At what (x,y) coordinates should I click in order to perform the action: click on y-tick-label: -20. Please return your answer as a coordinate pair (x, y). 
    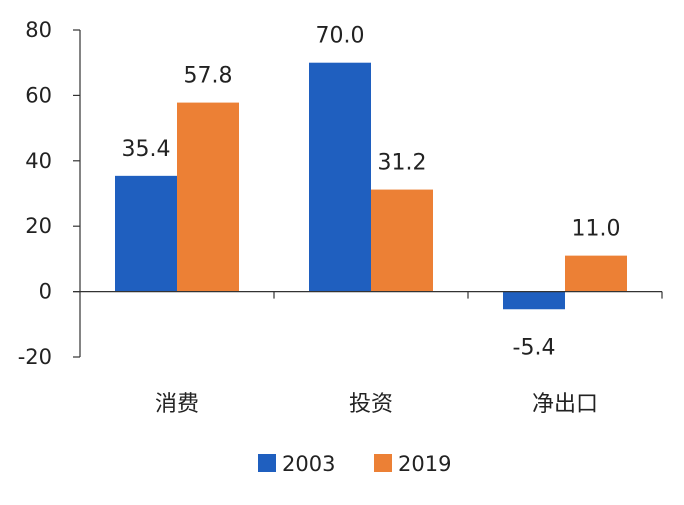
    Looking at the image, I should click on (35, 357).